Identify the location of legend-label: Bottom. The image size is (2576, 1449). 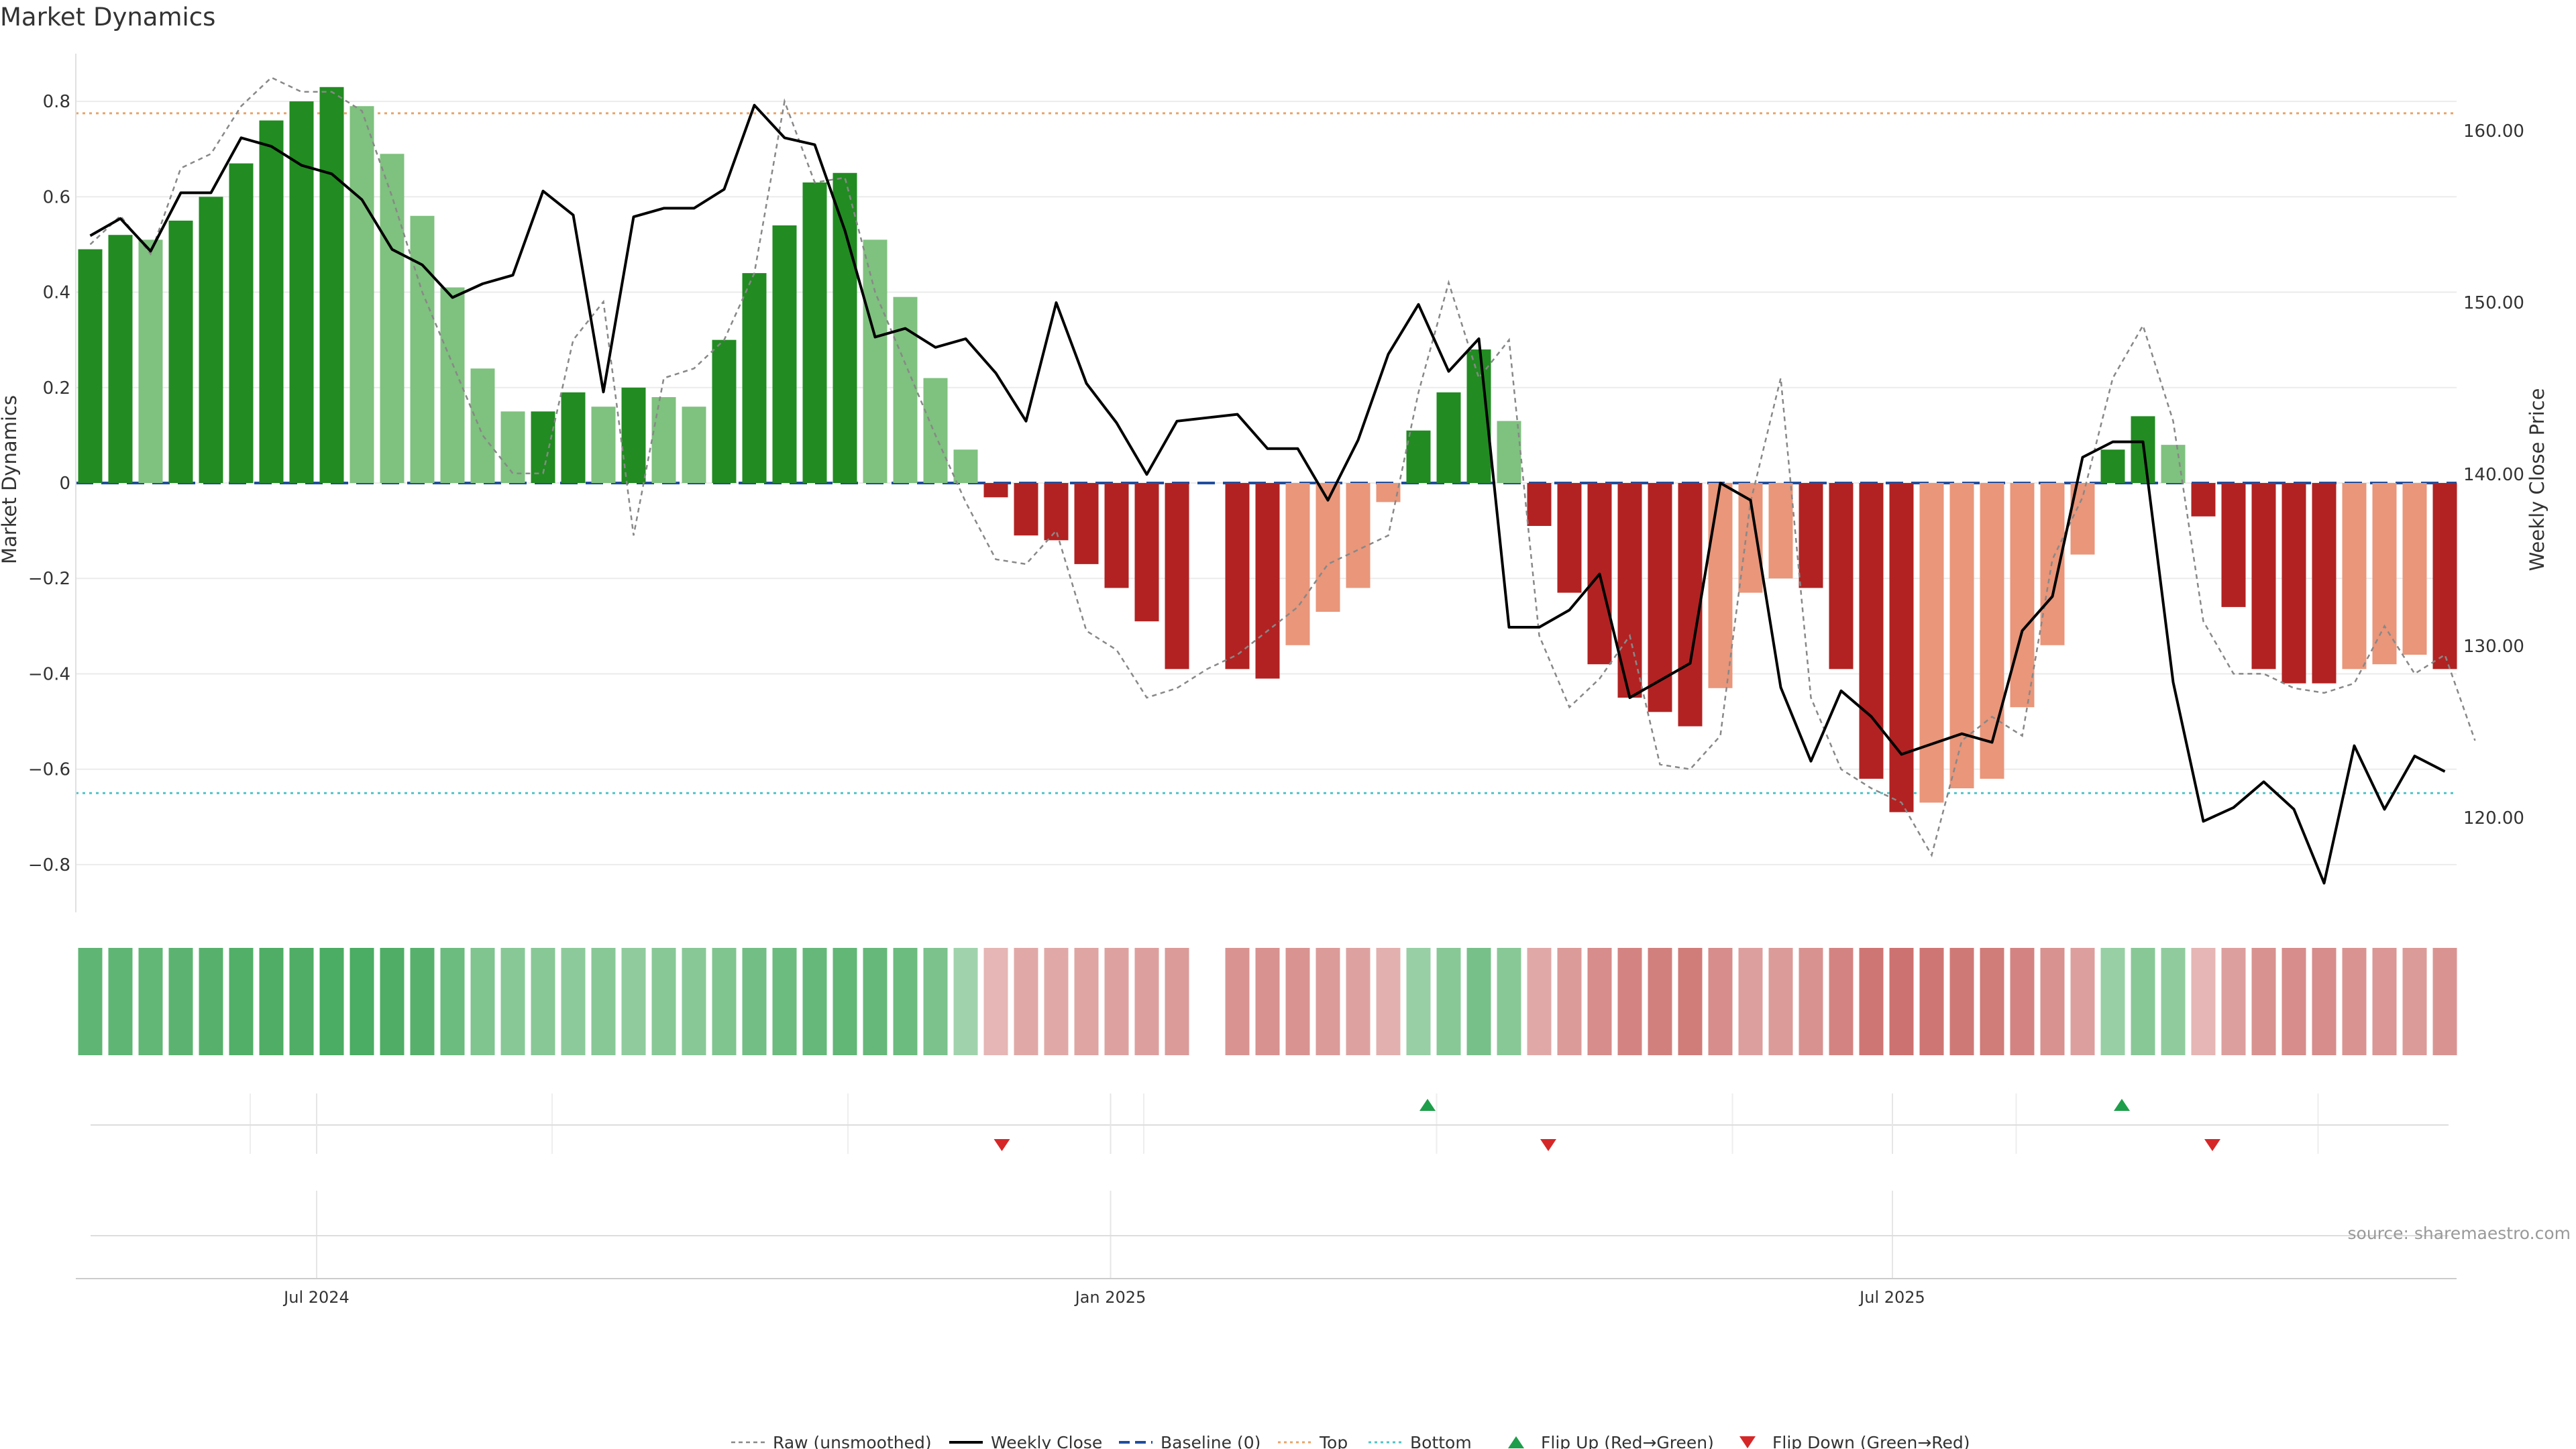
(1441, 1441).